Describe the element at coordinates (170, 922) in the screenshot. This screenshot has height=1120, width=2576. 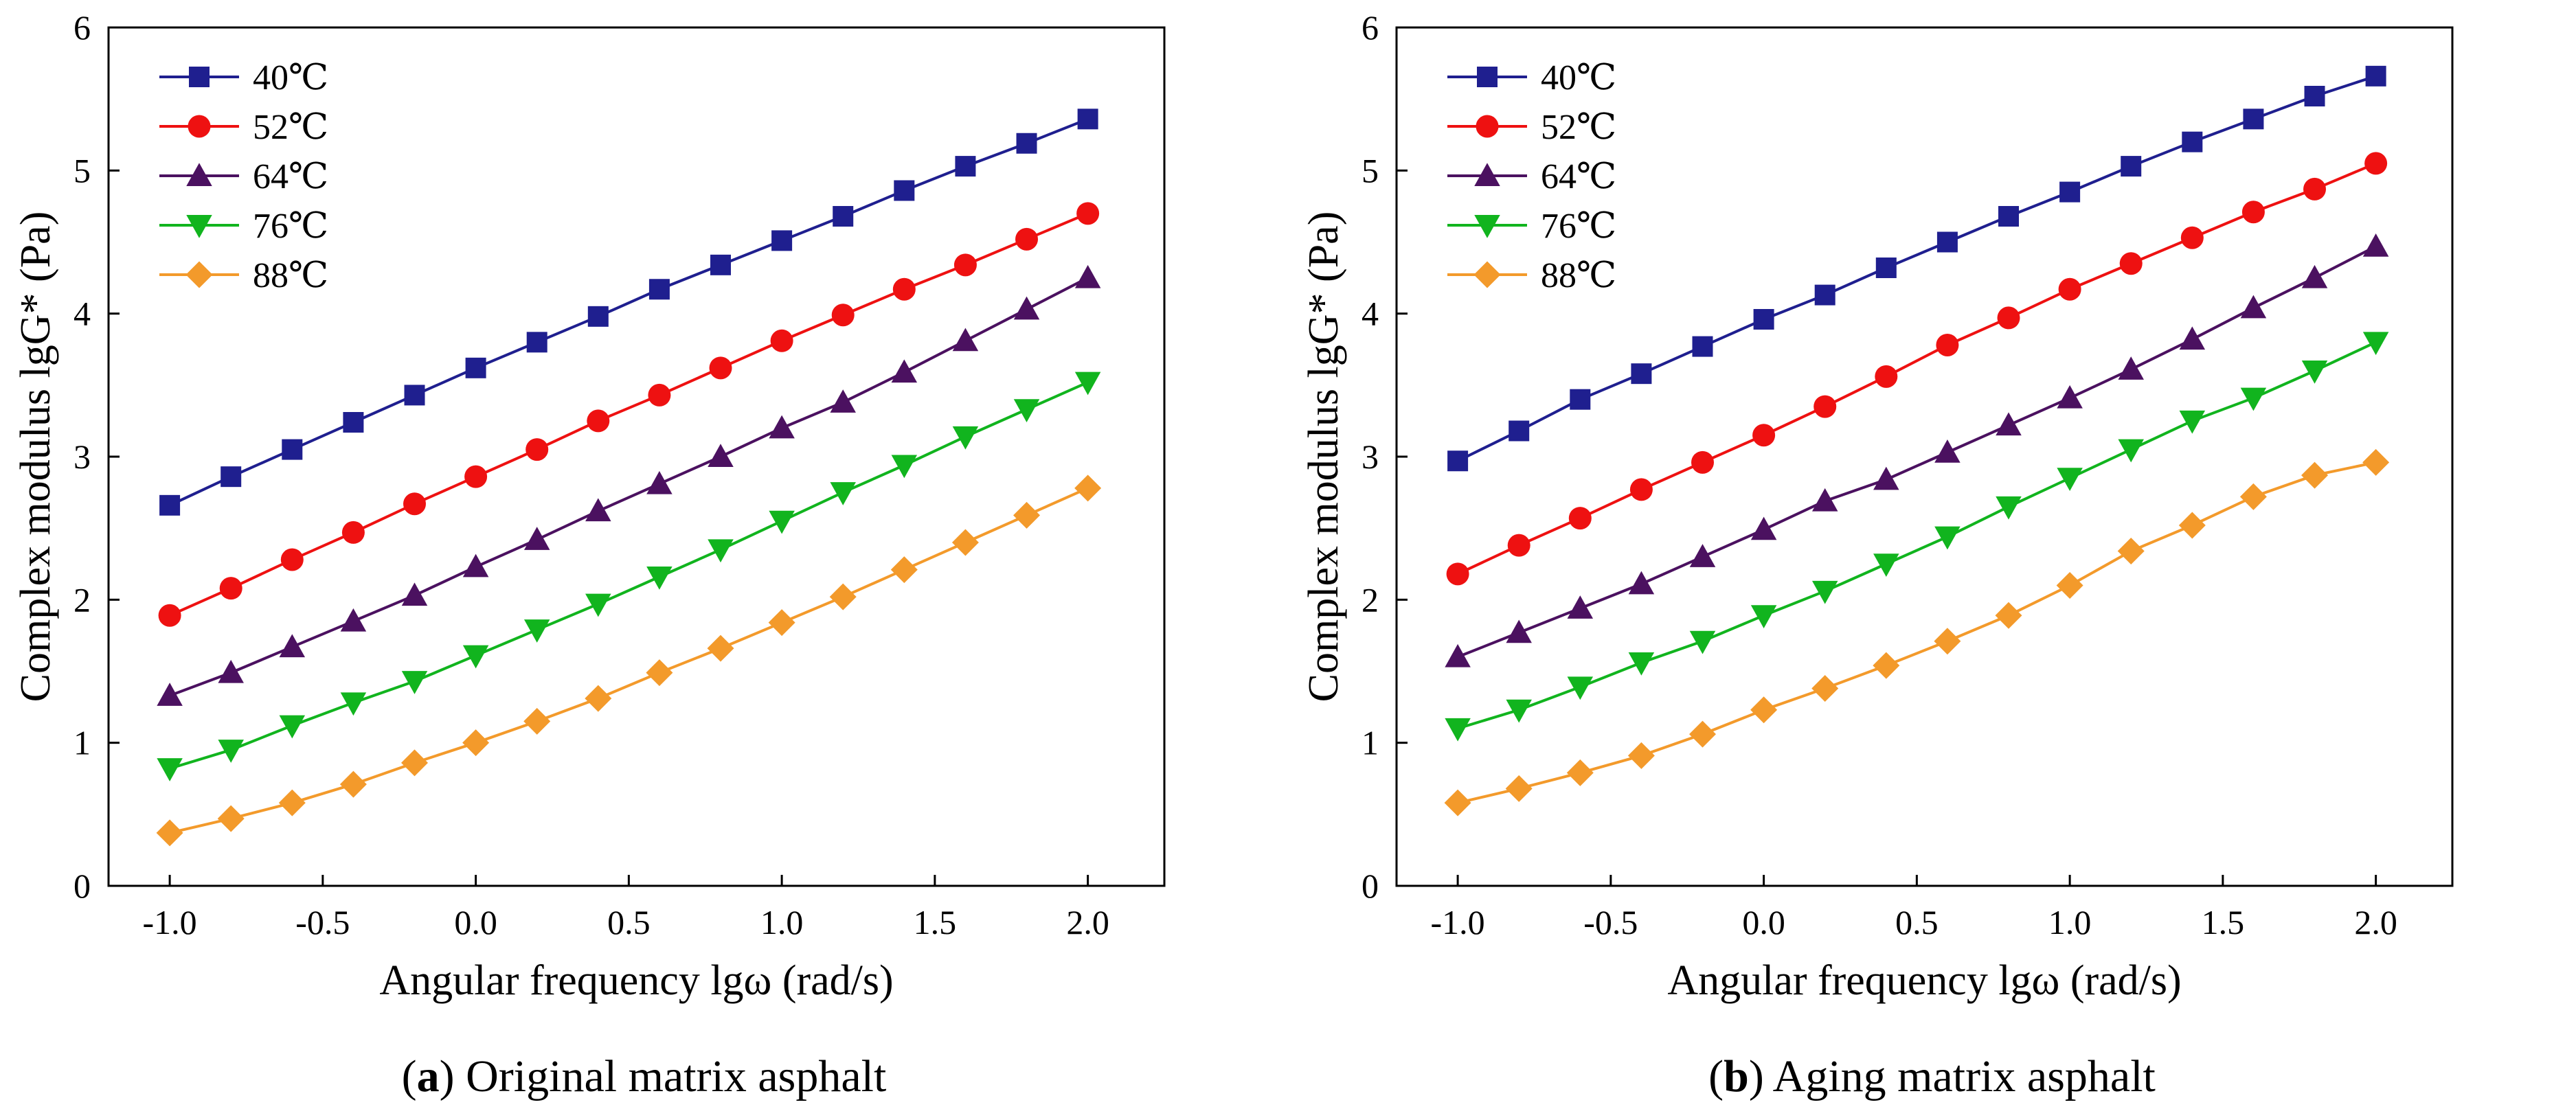
I see `x-tick-label: -1.0` at that location.